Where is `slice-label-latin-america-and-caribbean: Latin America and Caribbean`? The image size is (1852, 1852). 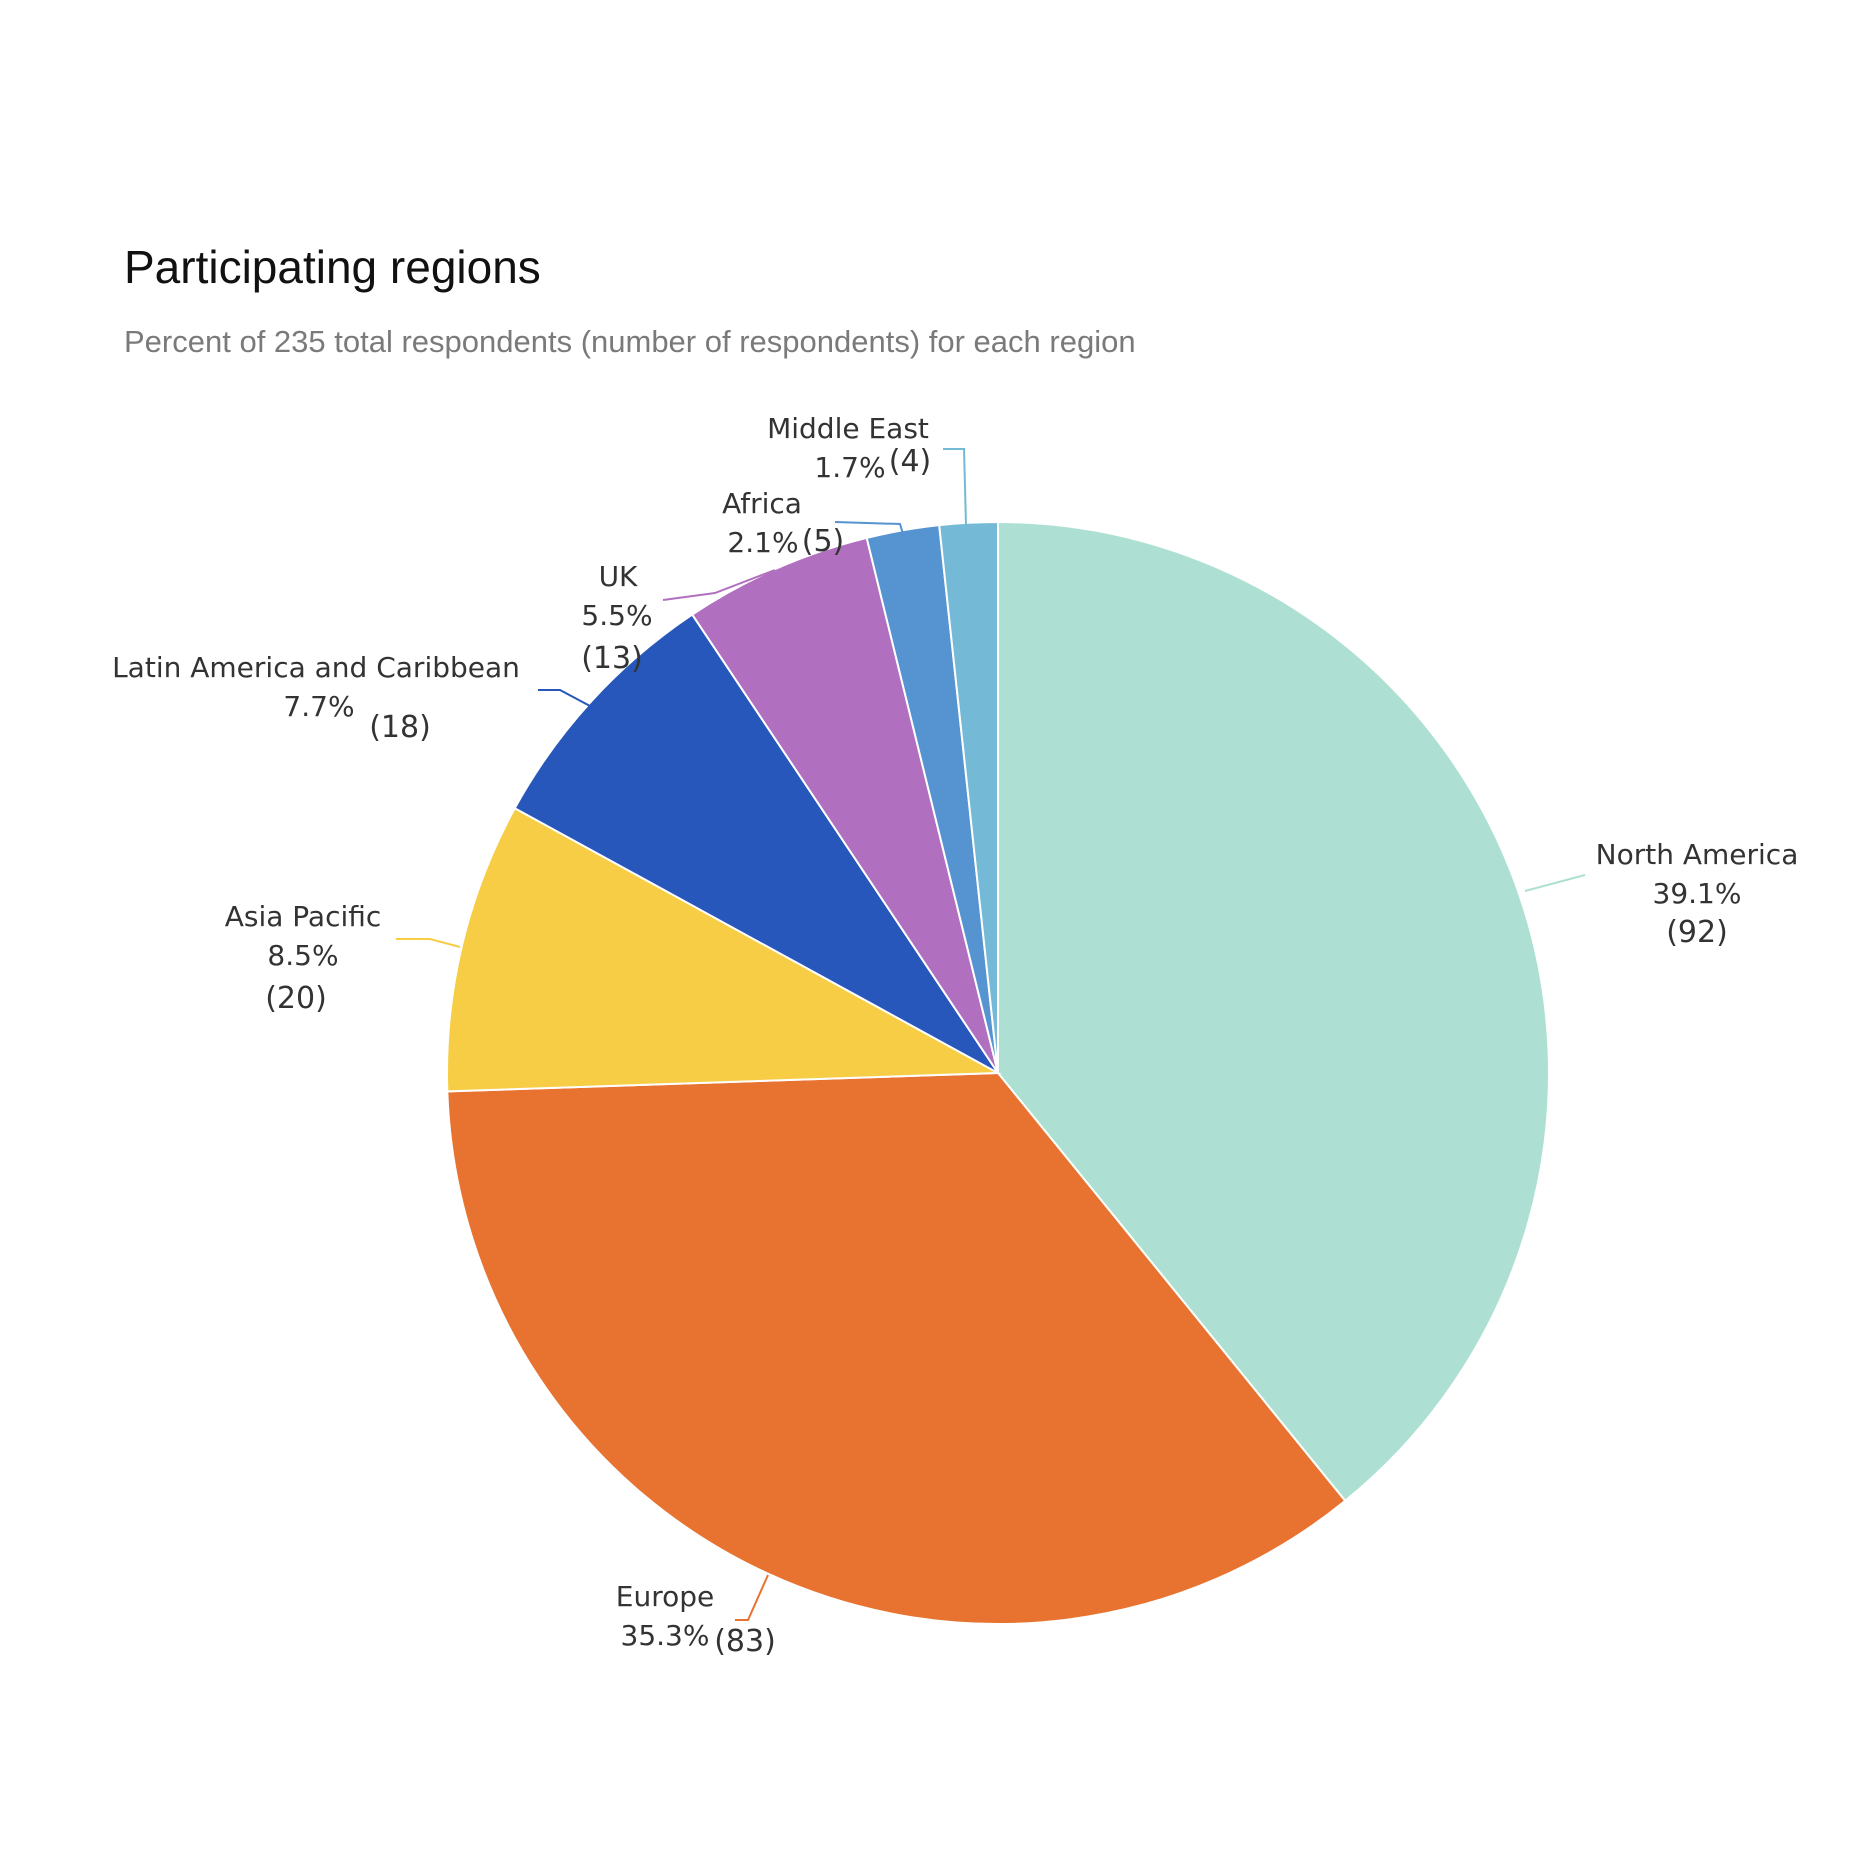 slice-label-latin-america-and-caribbean: Latin America and Caribbean is located at coordinates (316, 667).